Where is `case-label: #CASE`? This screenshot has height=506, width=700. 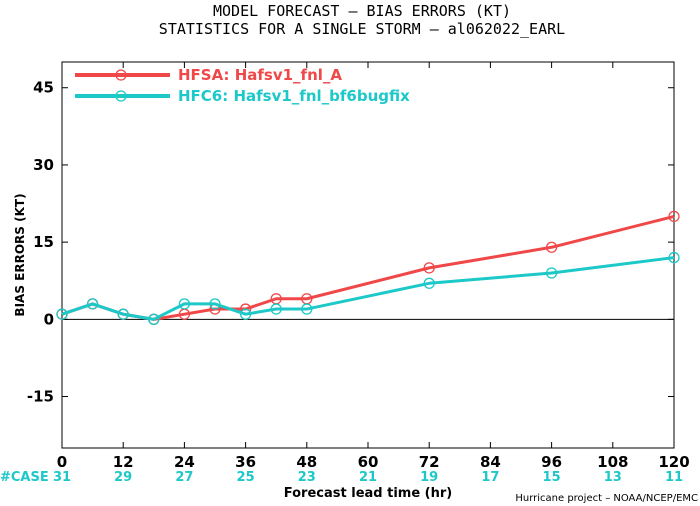
case-label: #CASE is located at coordinates (24, 477).